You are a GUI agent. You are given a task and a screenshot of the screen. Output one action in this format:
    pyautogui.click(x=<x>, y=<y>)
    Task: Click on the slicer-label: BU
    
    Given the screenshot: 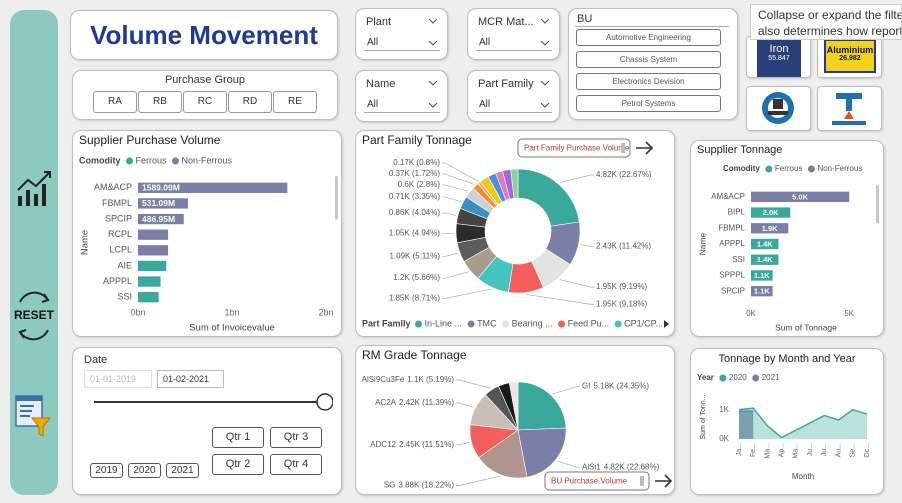 What is the action you would take?
    pyautogui.click(x=585, y=19)
    